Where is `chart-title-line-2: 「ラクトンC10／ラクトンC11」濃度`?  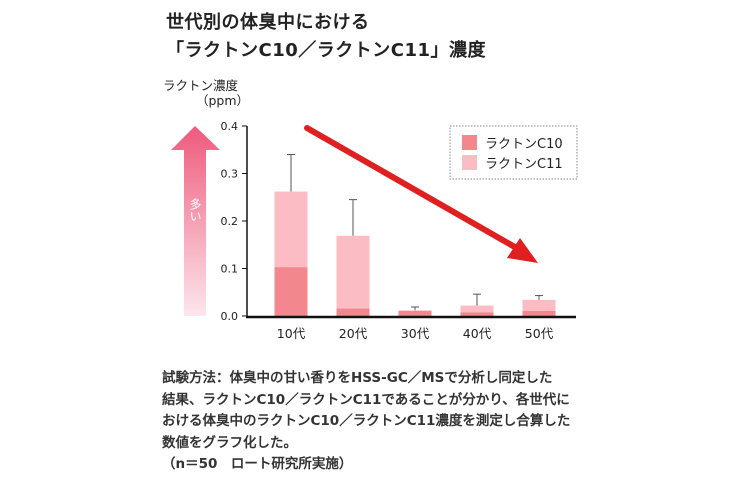
chart-title-line-2: 「ラクトンC10／ラクトンC11」濃度 is located at coordinates (326, 50).